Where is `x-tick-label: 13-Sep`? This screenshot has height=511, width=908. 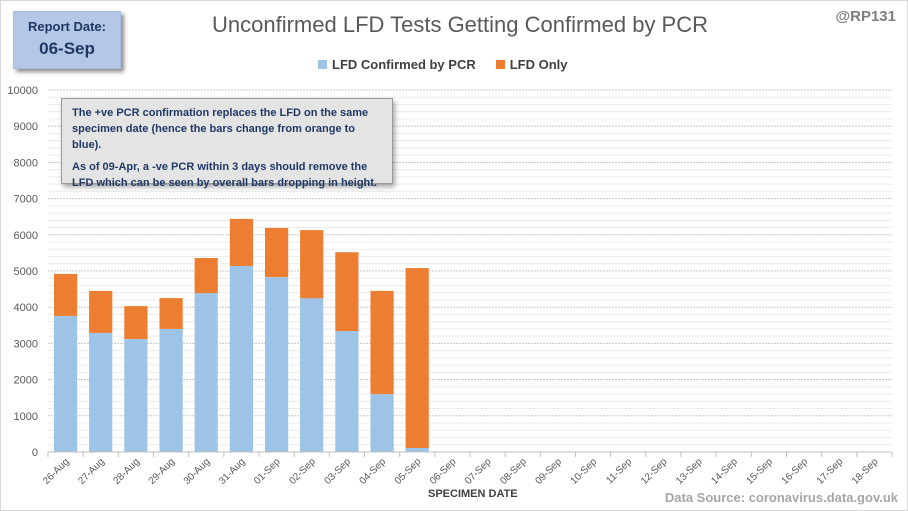 x-tick-label: 13-Sep is located at coordinates (689, 471).